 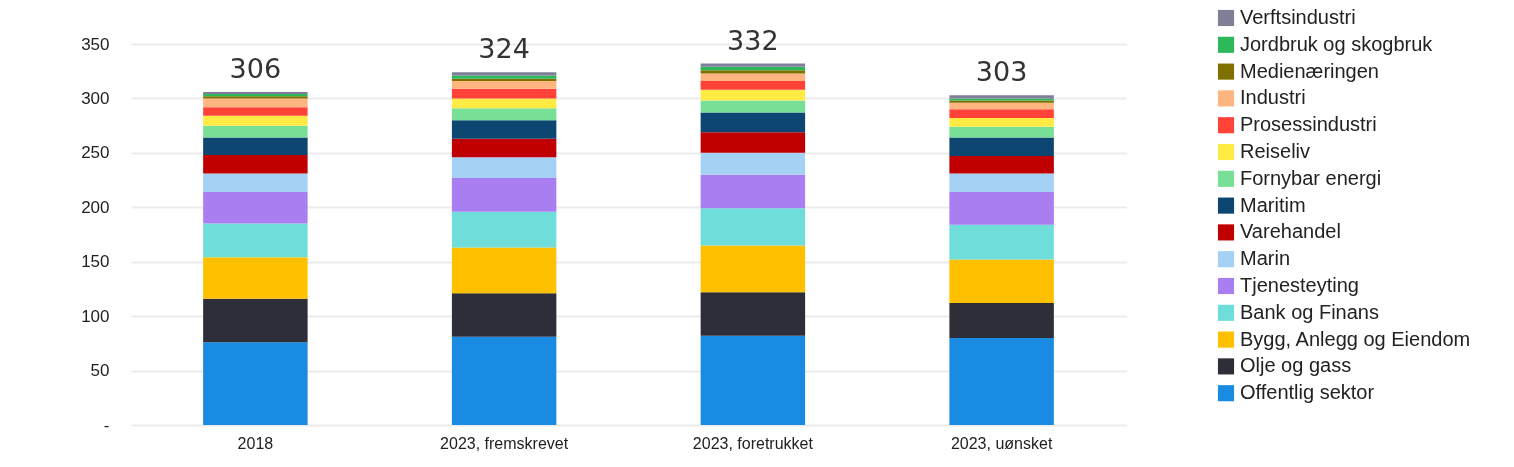 What do you see at coordinates (1308, 124) in the screenshot?
I see `legend-label: Prosessindustri` at bounding box center [1308, 124].